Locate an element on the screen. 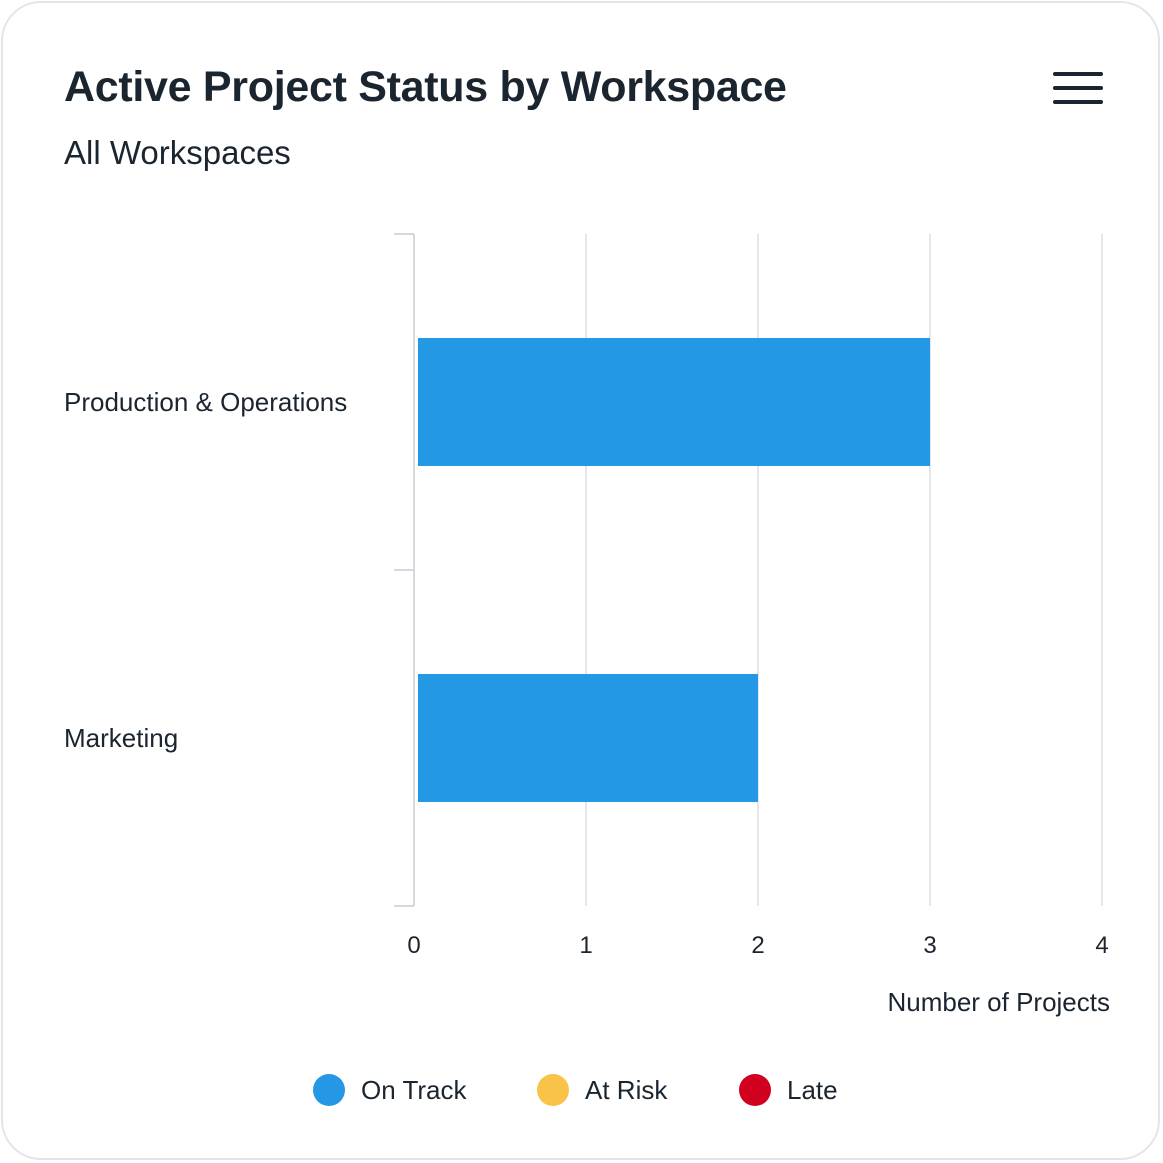  x-tick-label: 0 is located at coordinates (413, 945).